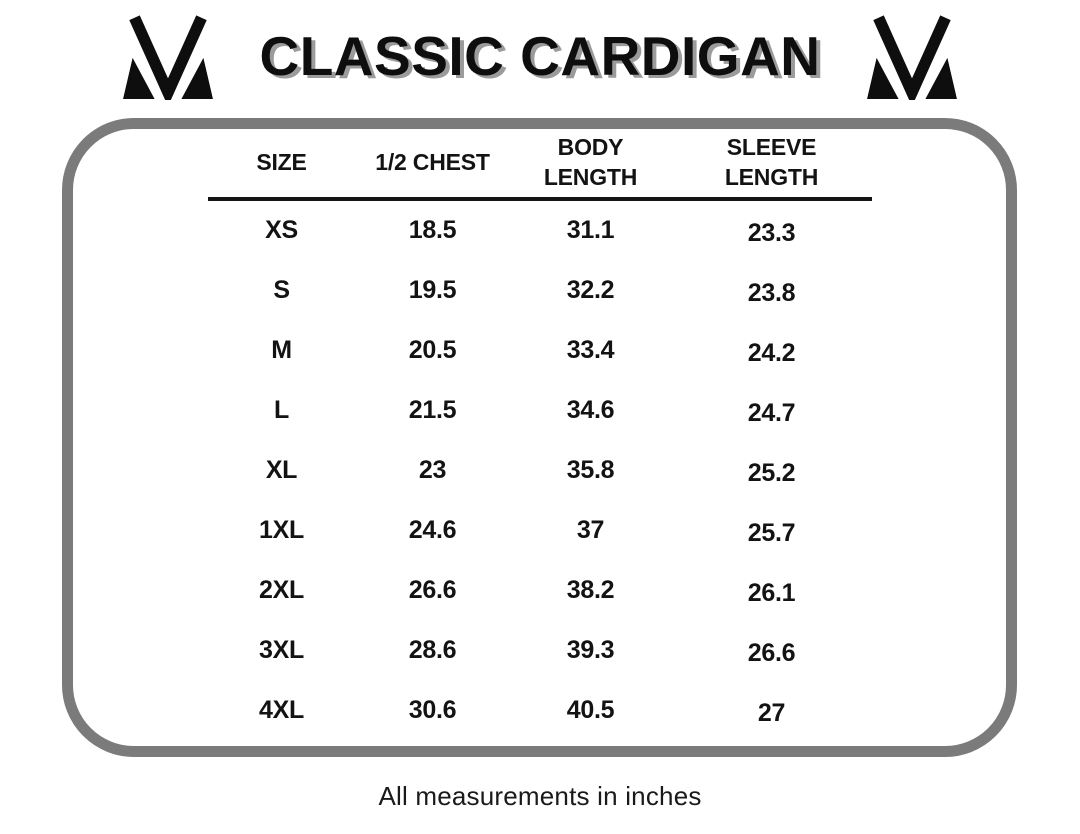 The width and height of the screenshot is (1080, 834). What do you see at coordinates (281, 161) in the screenshot?
I see `column-header: SIZE` at bounding box center [281, 161].